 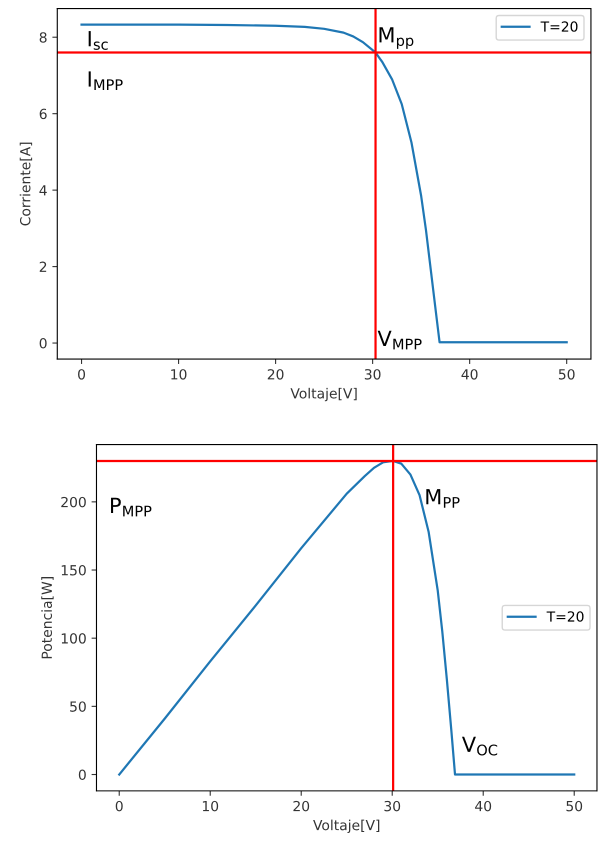 I want to click on x-tick-label: 0, so click(x=119, y=806).